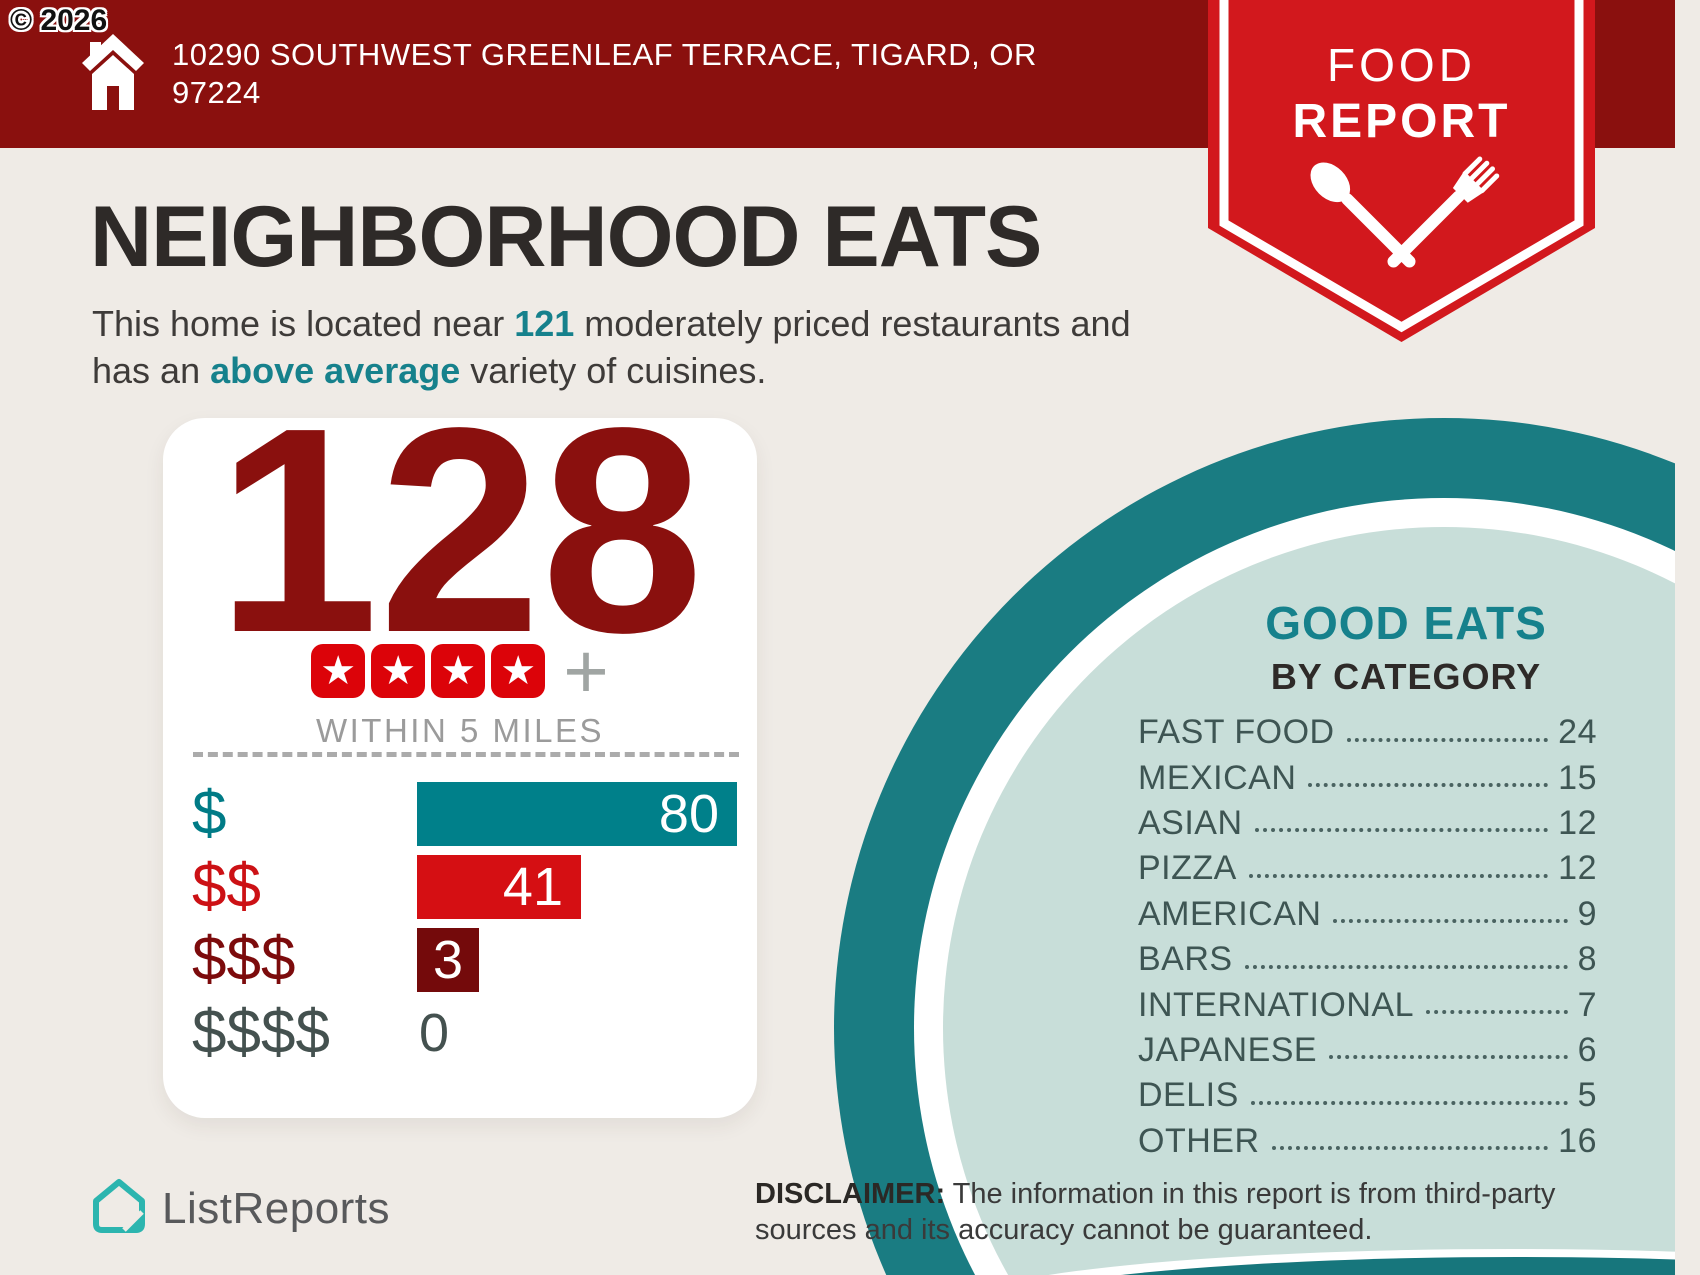 This screenshot has width=1700, height=1275. I want to click on category-label: FAST FOOD, so click(1236, 732).